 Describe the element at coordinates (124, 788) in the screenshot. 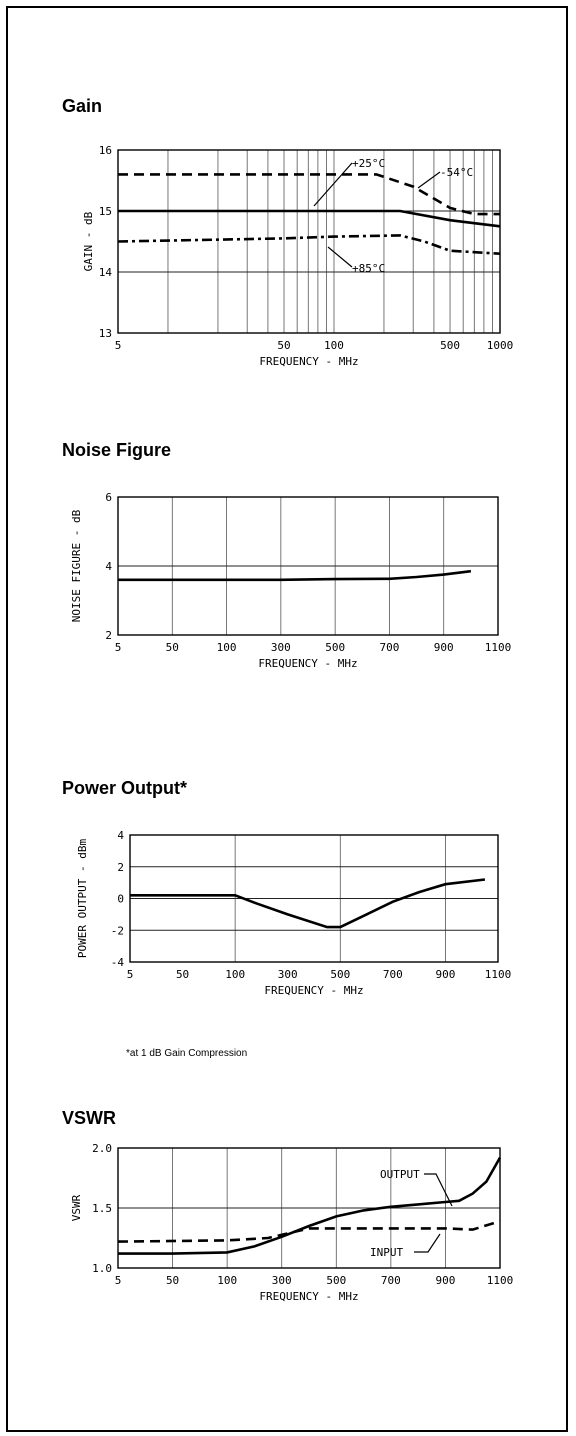

I see `power-output-title: Power Output*` at that location.